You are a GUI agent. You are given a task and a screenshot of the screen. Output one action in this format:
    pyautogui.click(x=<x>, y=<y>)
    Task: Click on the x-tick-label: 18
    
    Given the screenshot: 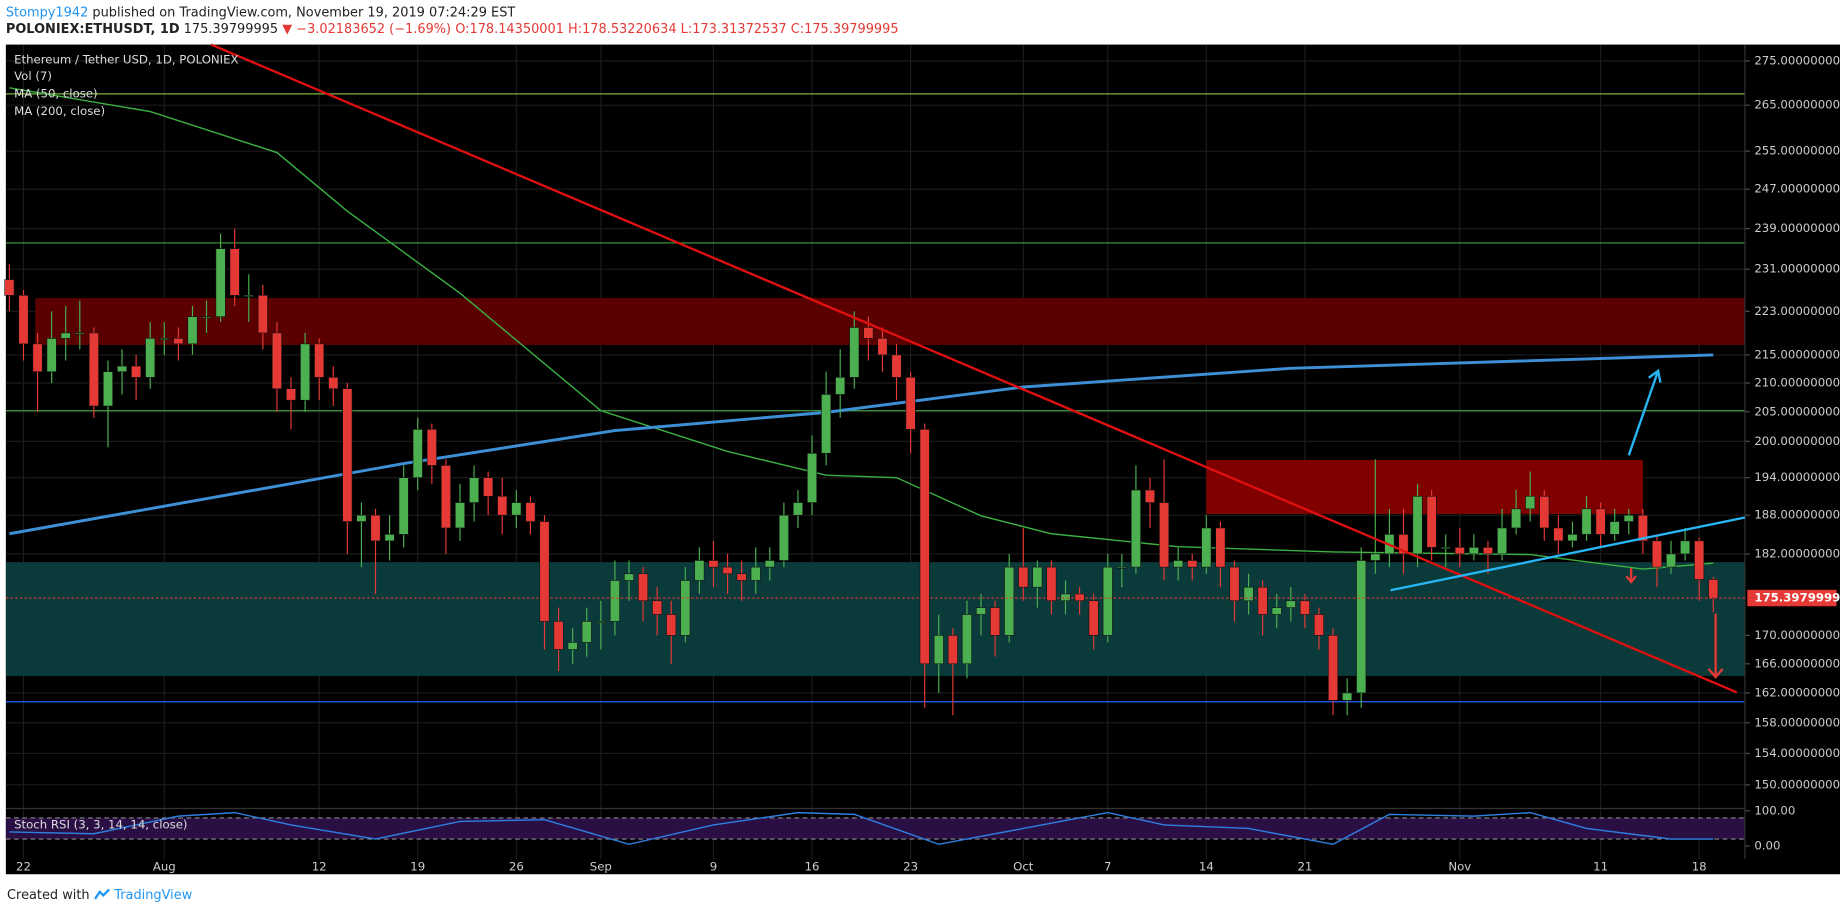 What is the action you would take?
    pyautogui.click(x=1699, y=867)
    